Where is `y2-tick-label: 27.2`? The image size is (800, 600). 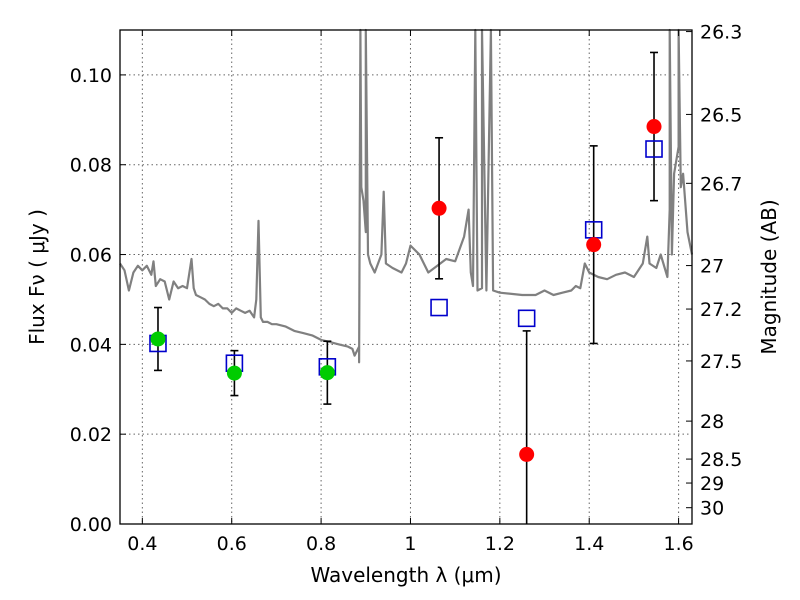
y2-tick-label: 27.2 is located at coordinates (721, 310).